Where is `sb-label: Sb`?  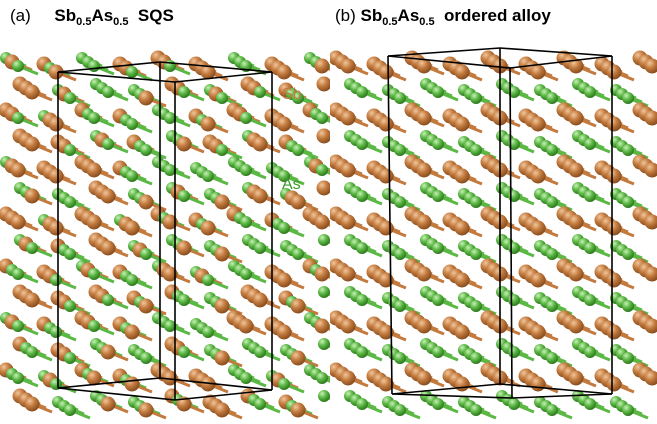
sb-label: Sb is located at coordinates (292, 94).